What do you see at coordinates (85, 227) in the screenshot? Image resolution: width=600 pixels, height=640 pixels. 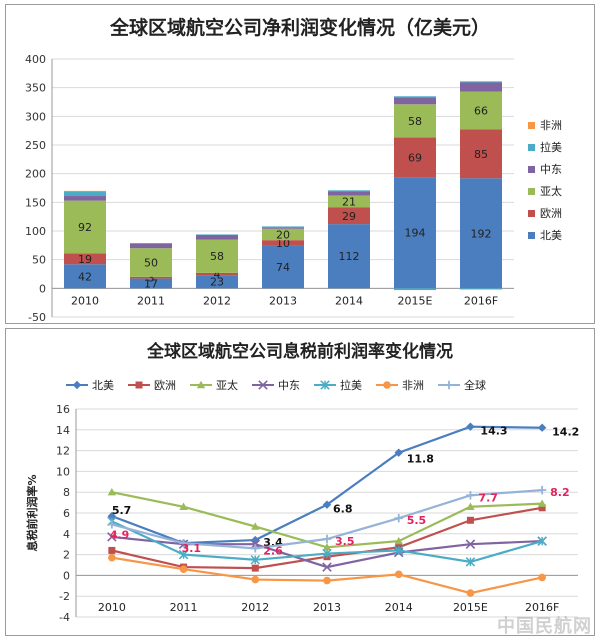 I see `data-label: 92` at bounding box center [85, 227].